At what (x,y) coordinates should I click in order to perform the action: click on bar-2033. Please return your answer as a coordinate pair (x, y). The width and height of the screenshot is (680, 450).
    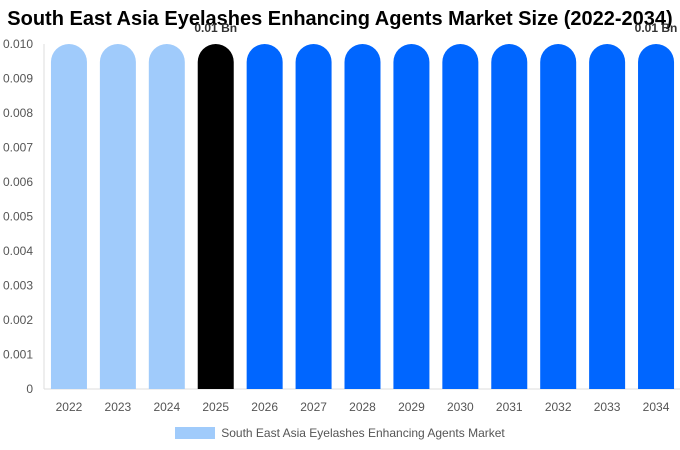
    Looking at the image, I should click on (607, 216).